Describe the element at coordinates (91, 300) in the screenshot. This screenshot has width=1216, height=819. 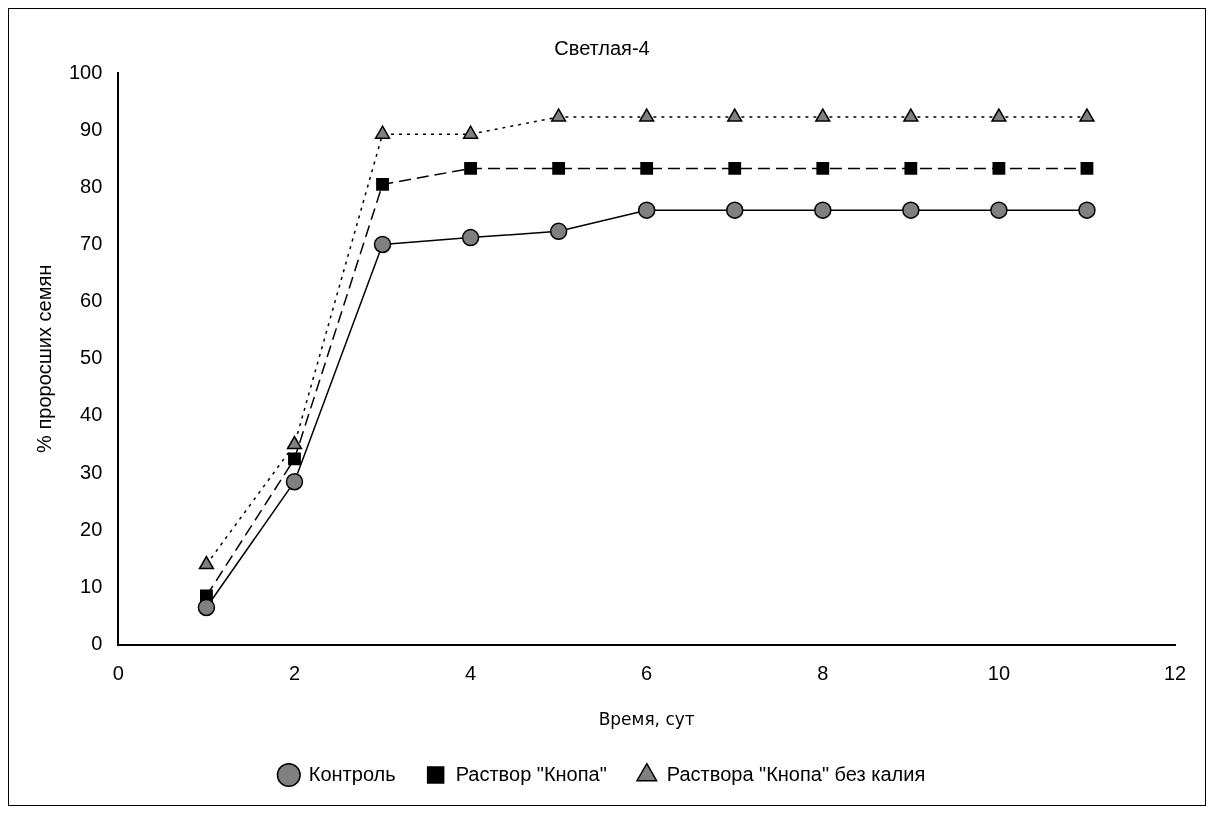
I see `y-tick-label: 60` at that location.